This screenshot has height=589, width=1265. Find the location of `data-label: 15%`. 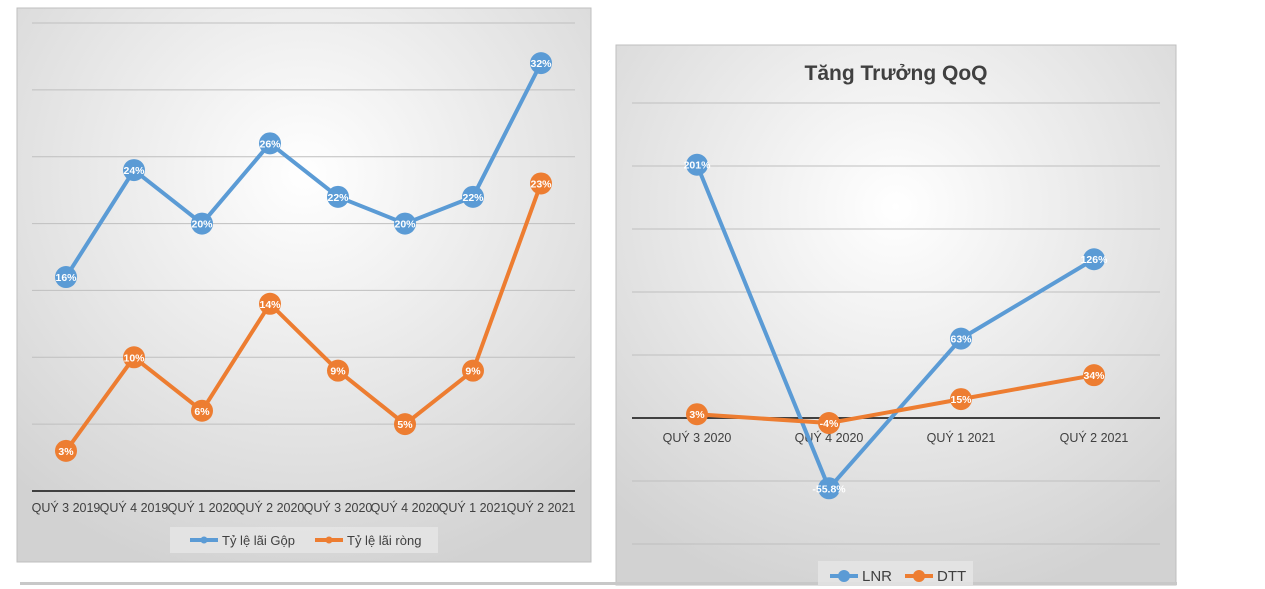

data-label: 15% is located at coordinates (961, 400).